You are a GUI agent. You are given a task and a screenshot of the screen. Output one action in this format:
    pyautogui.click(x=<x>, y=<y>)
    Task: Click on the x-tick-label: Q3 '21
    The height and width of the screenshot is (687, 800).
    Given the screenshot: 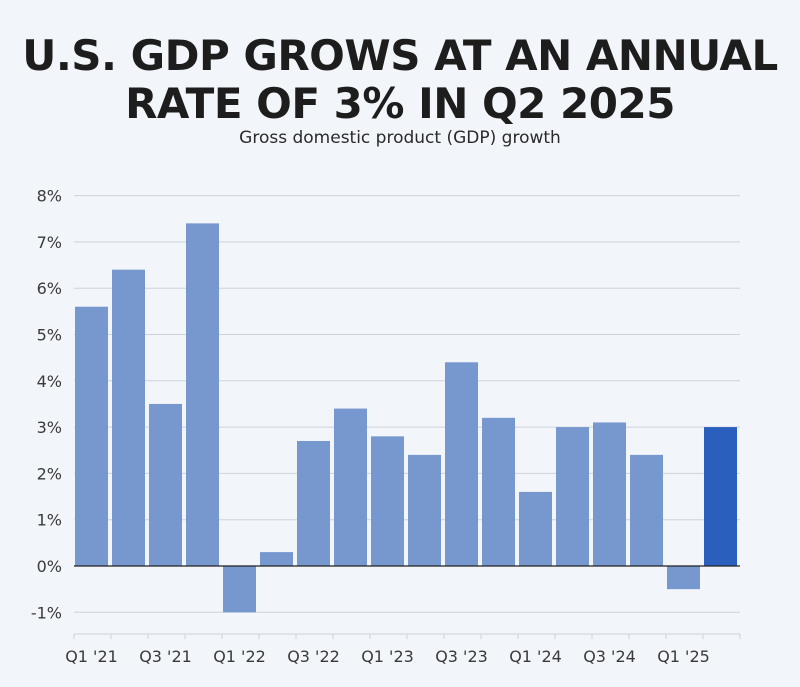 What is the action you would take?
    pyautogui.click(x=165, y=656)
    